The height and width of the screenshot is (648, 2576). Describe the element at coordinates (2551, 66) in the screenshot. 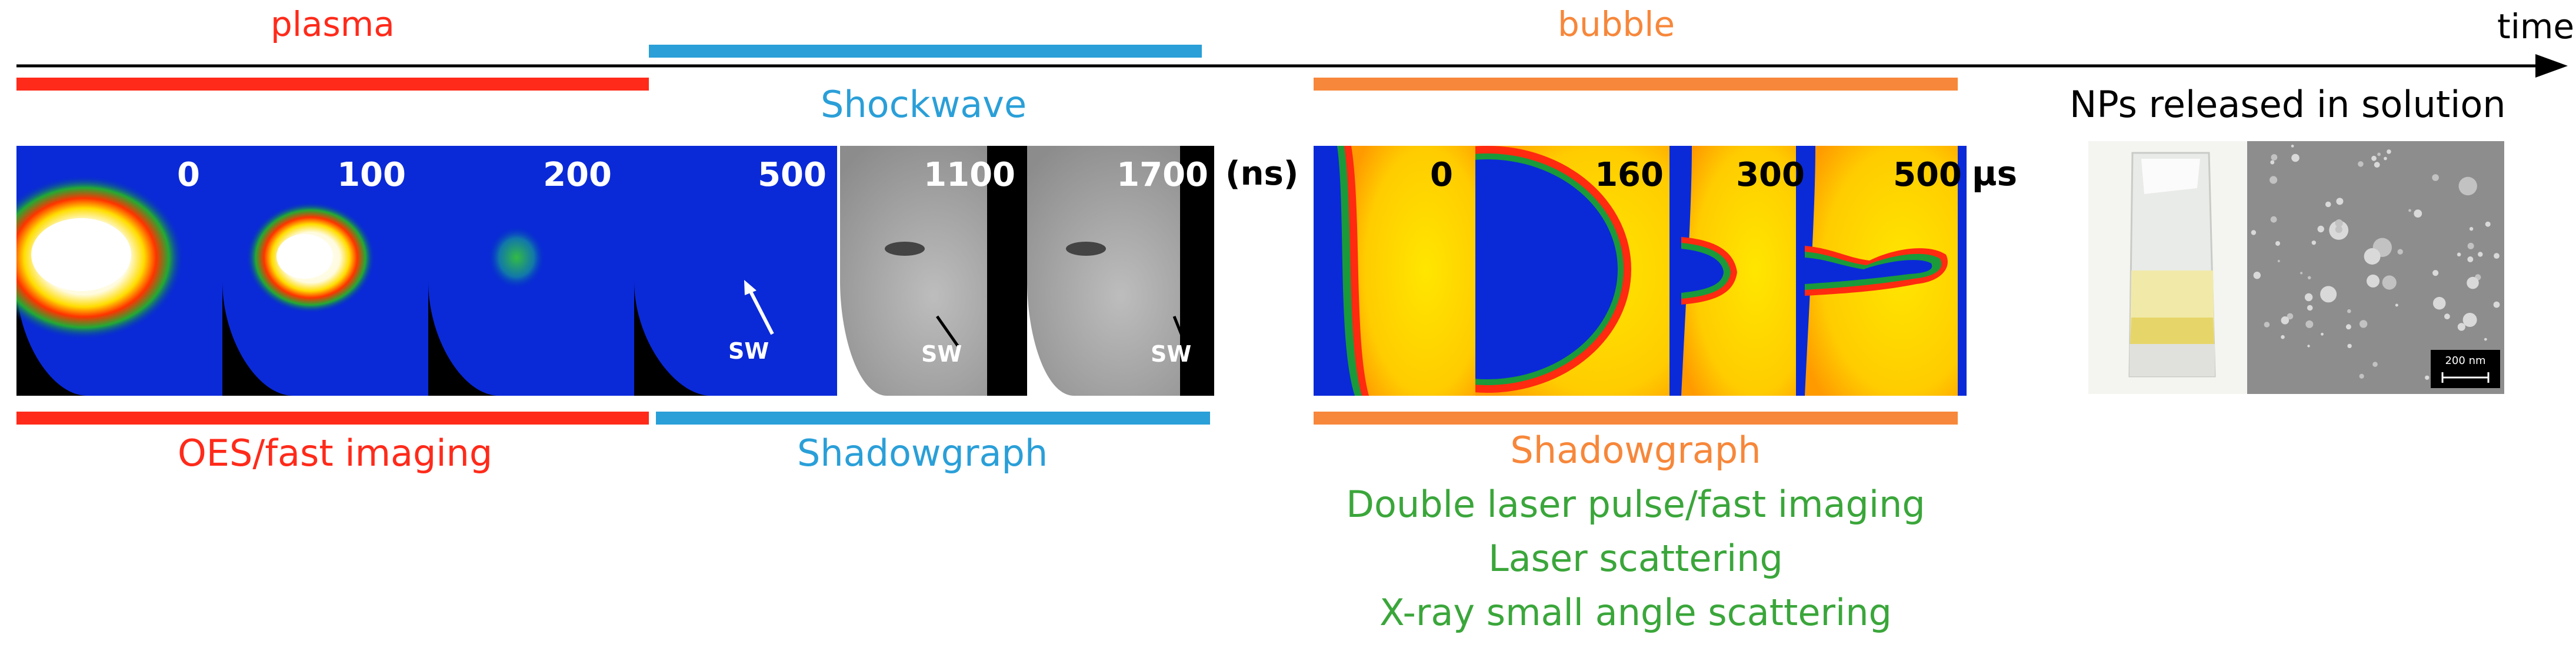

I see `arrow-head-icon` at that location.